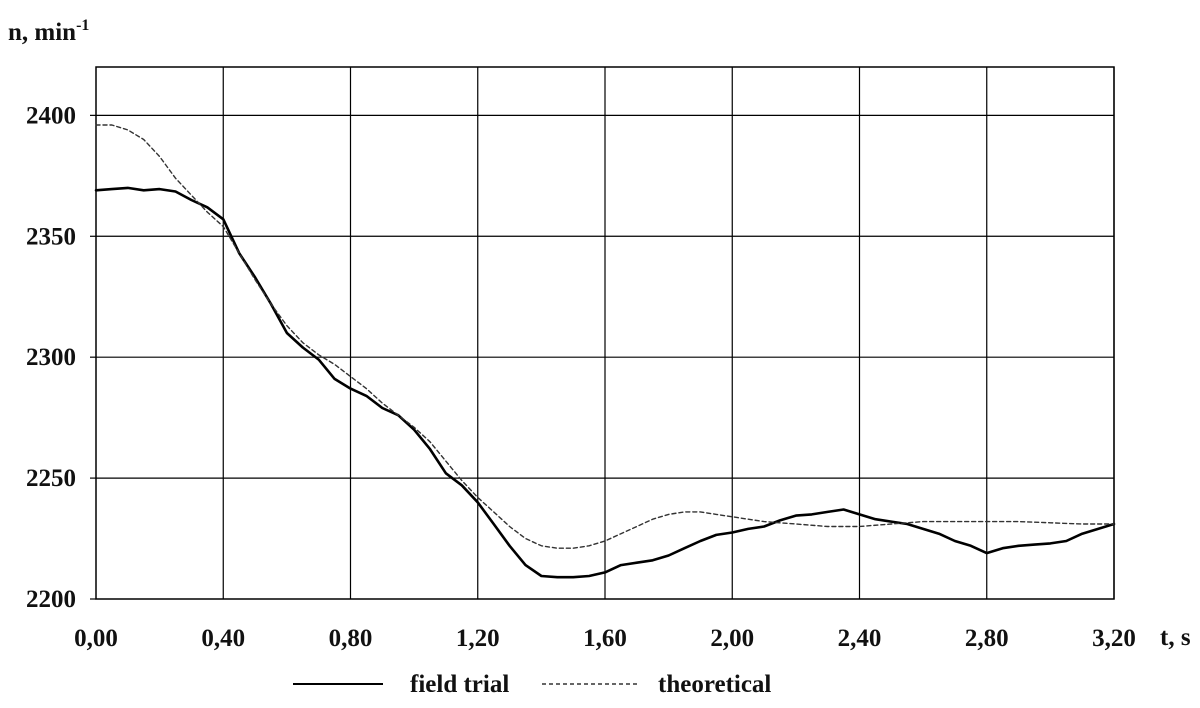 Image resolution: width=1200 pixels, height=708 pixels. I want to click on legend: field trial theoretical, so click(532, 684).